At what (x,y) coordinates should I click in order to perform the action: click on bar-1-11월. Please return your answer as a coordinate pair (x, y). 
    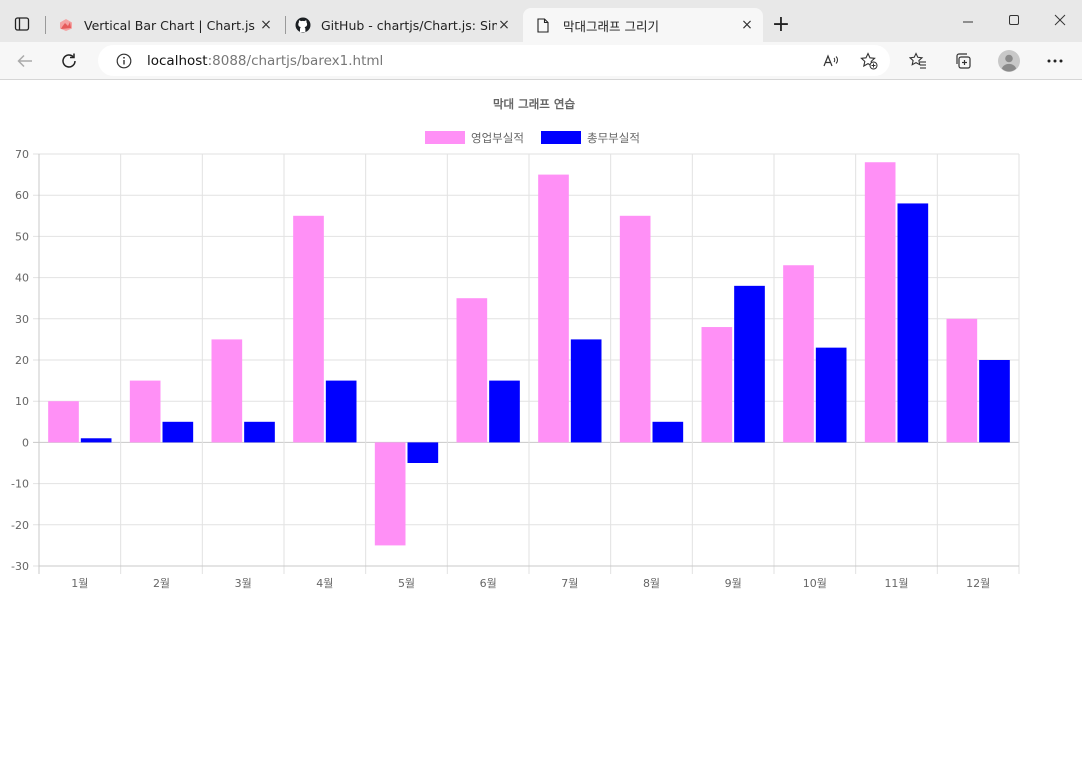
    Looking at the image, I should click on (880, 302).